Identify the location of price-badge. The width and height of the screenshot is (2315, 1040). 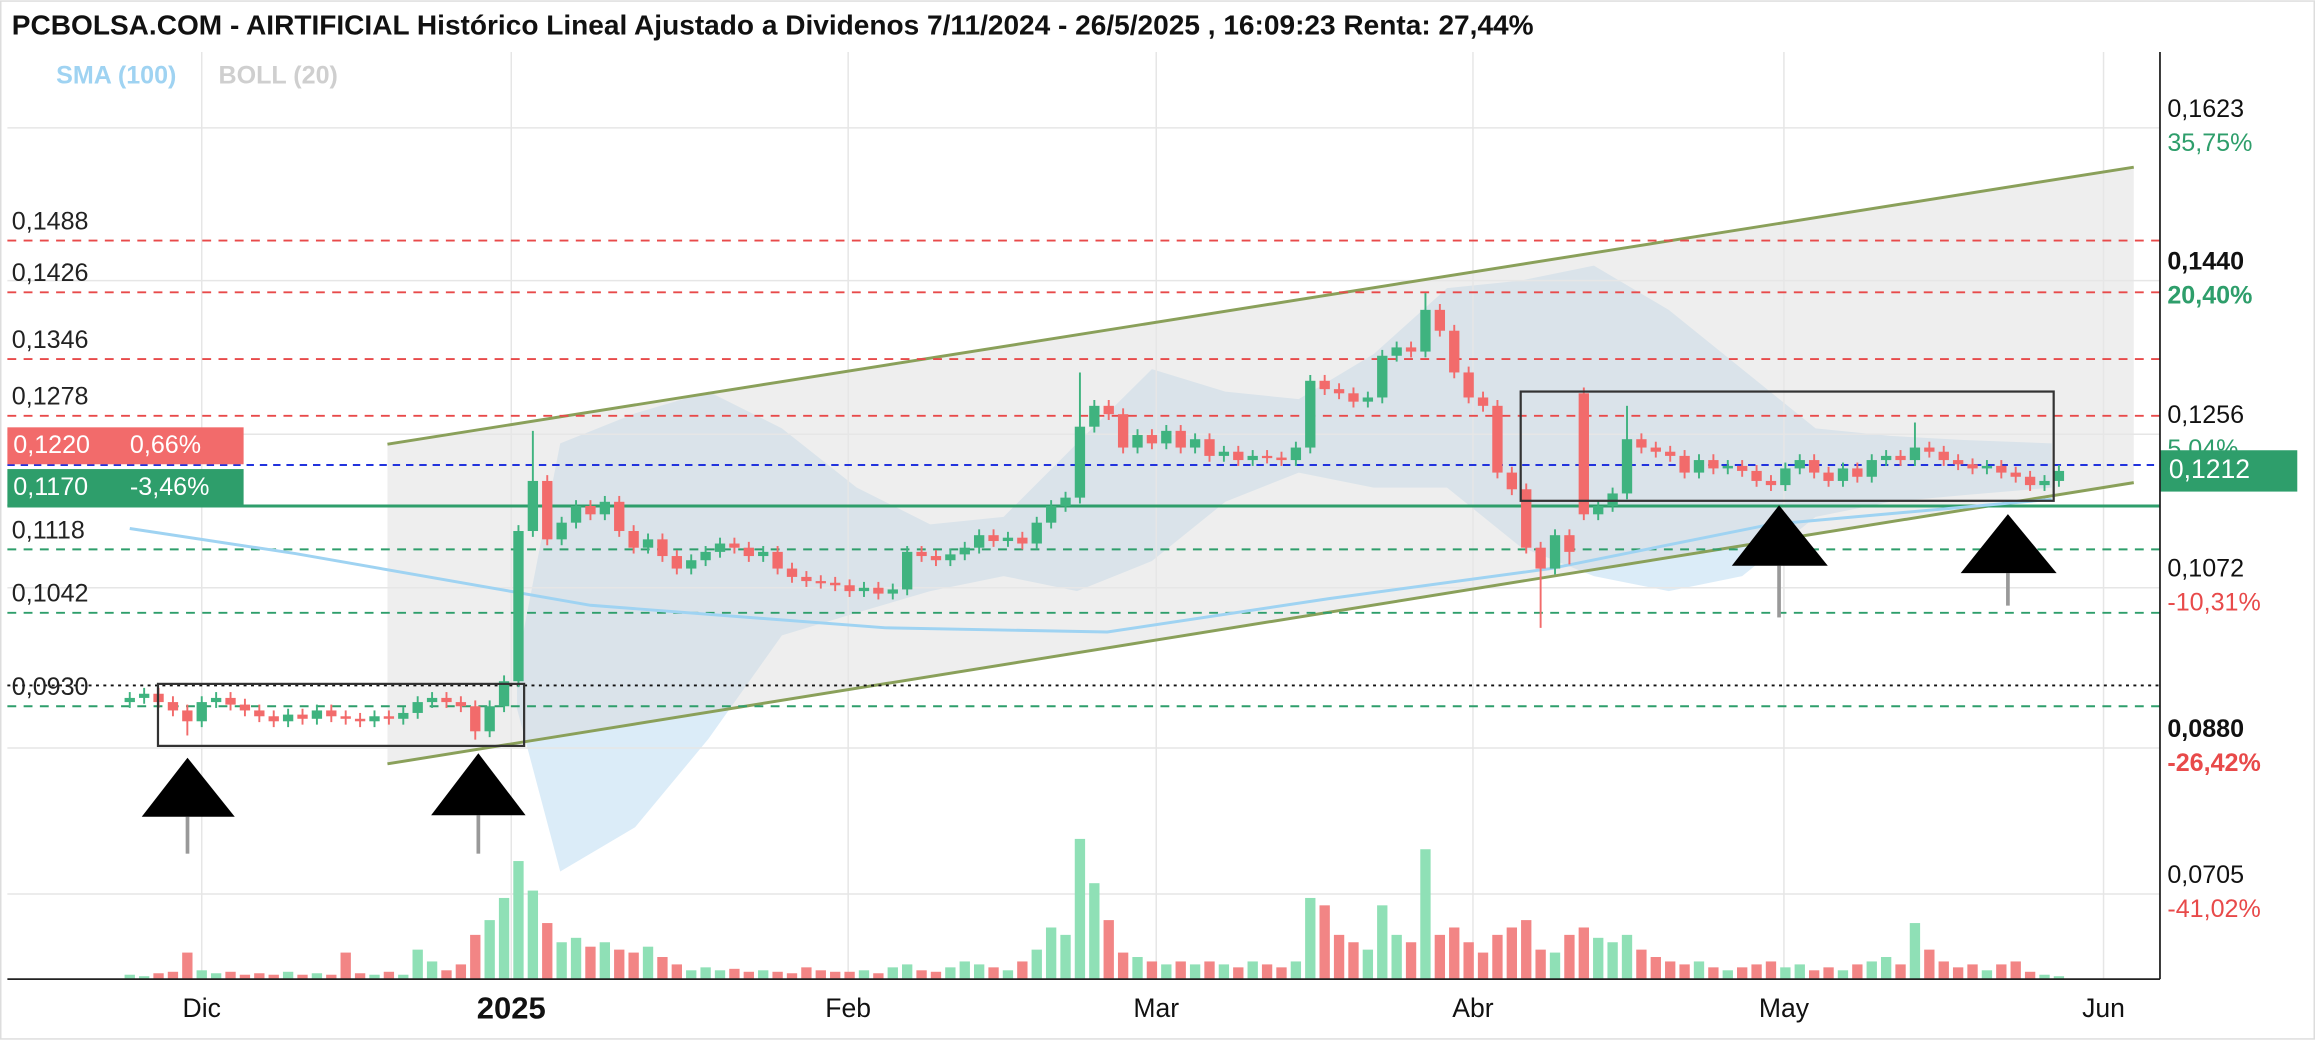
(125, 487).